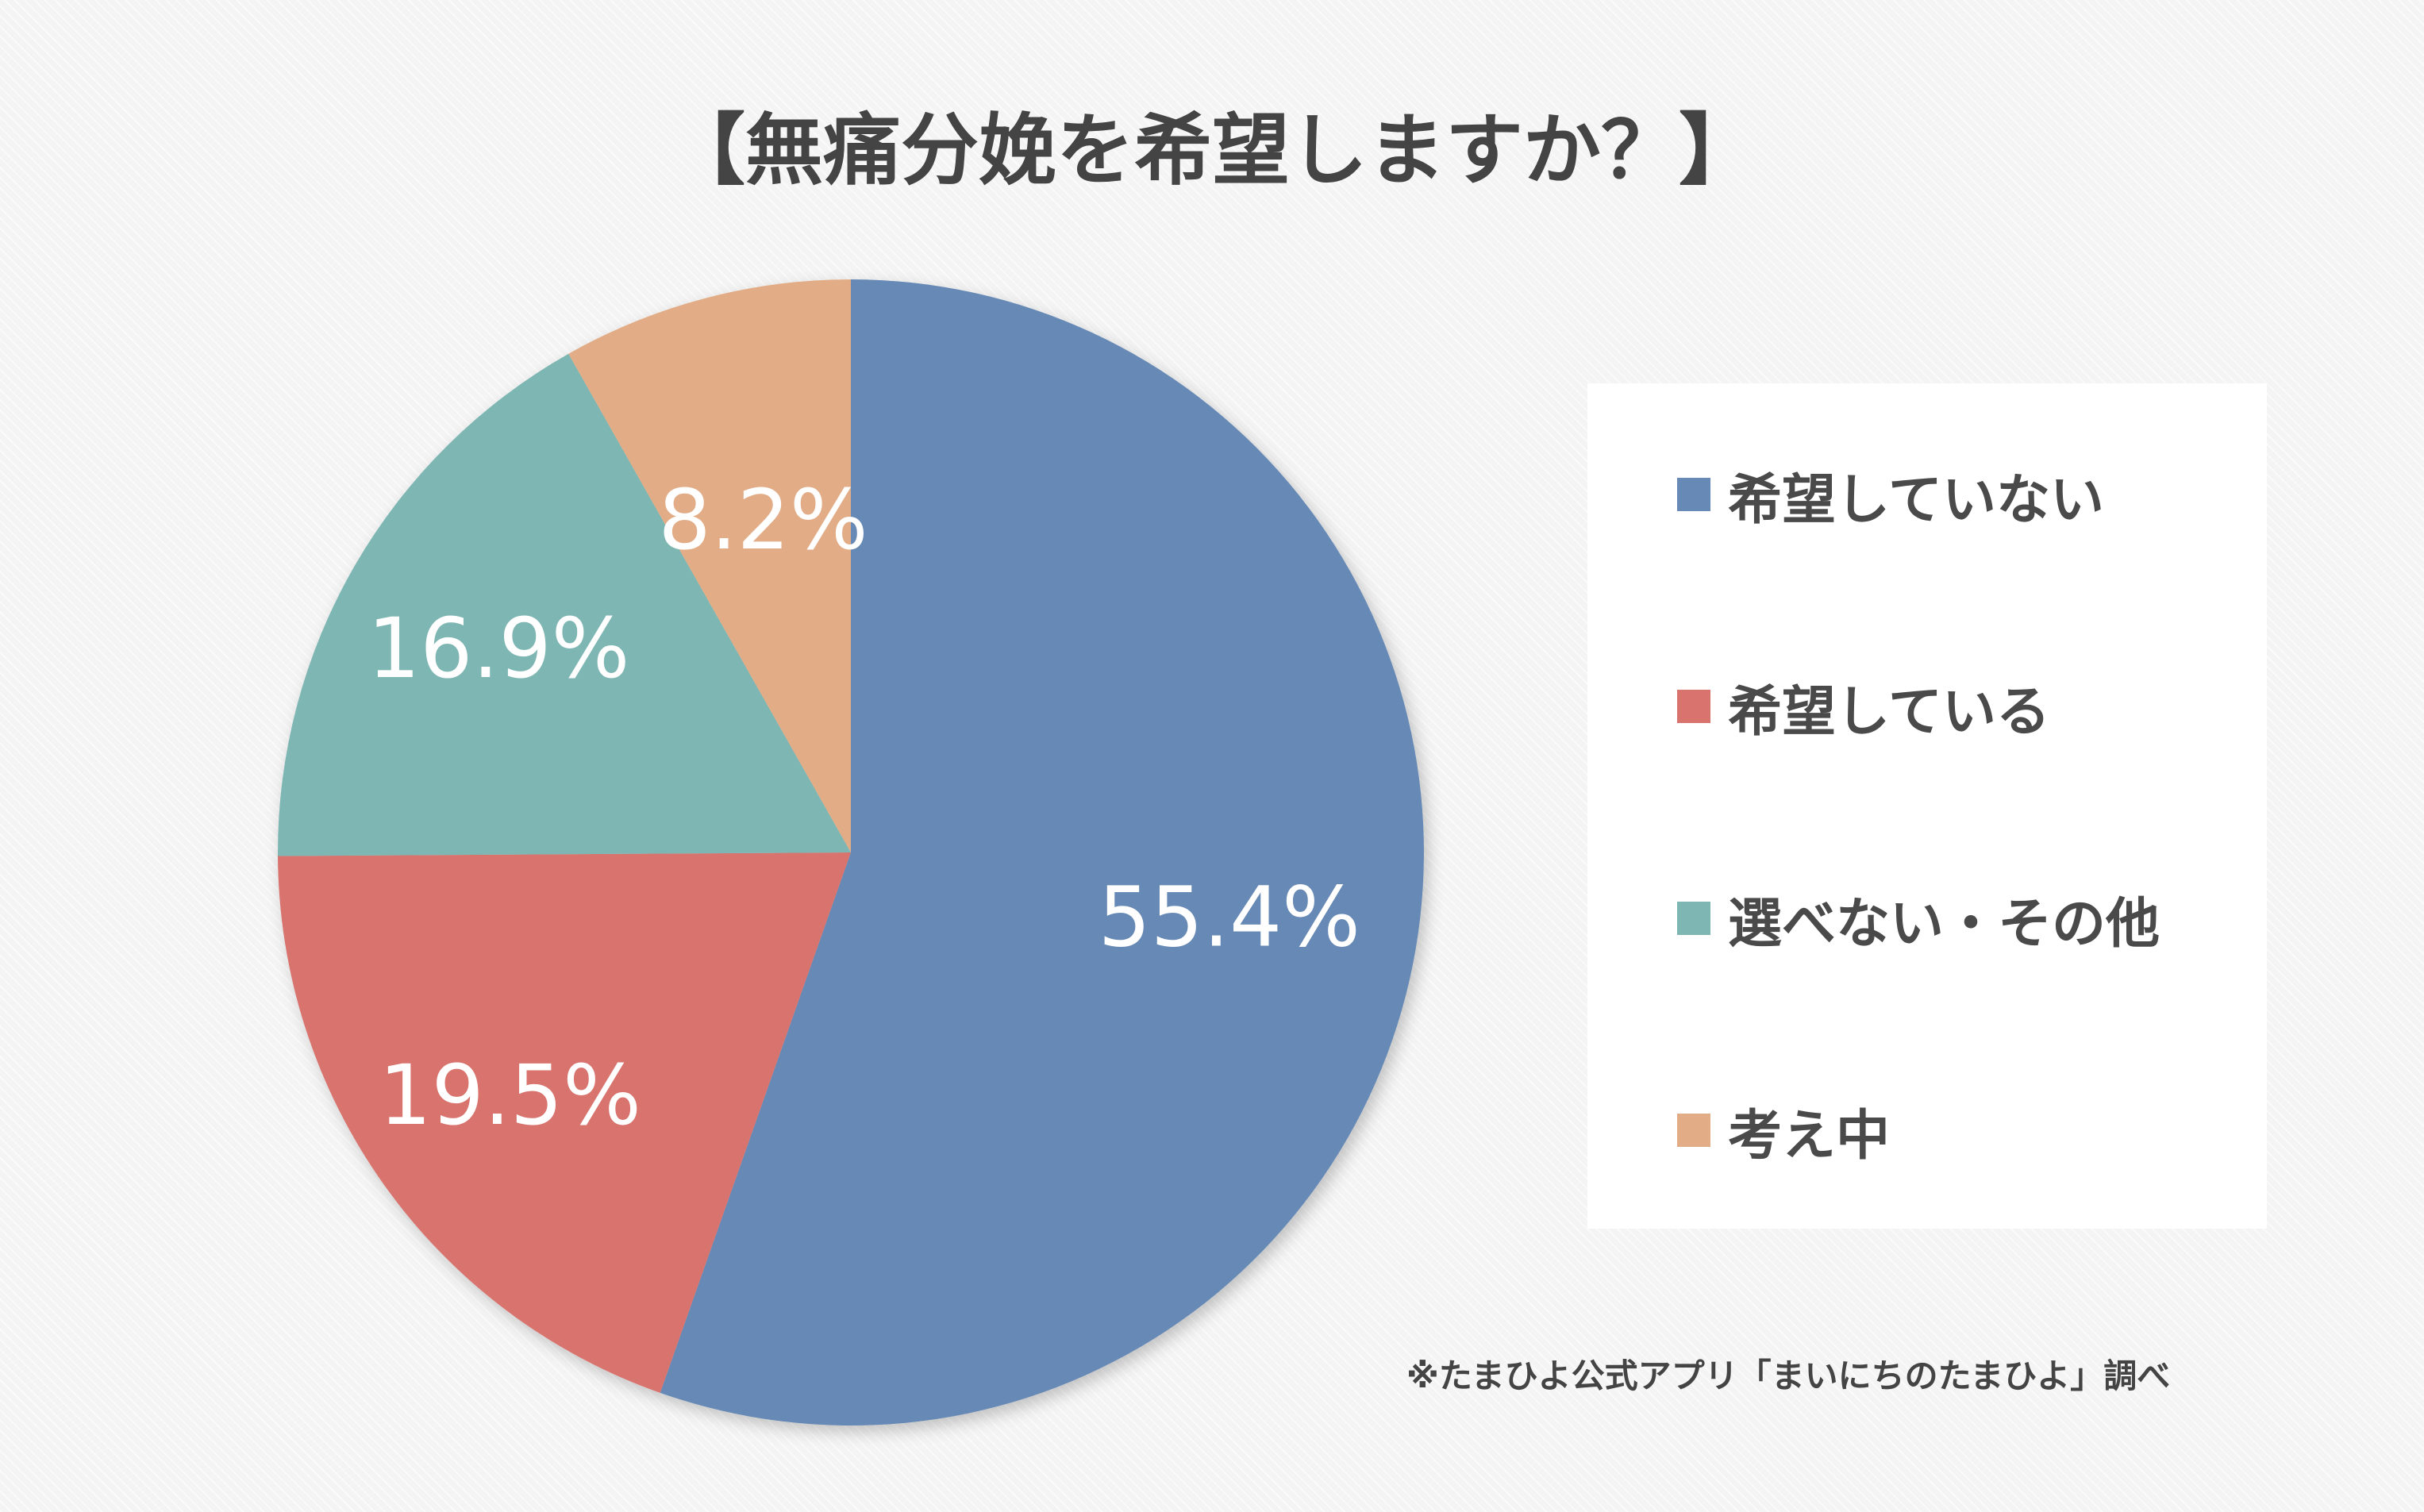 This screenshot has width=2424, height=1512. I want to click on legend-item-3: 選べない・その他, so click(1918, 918).